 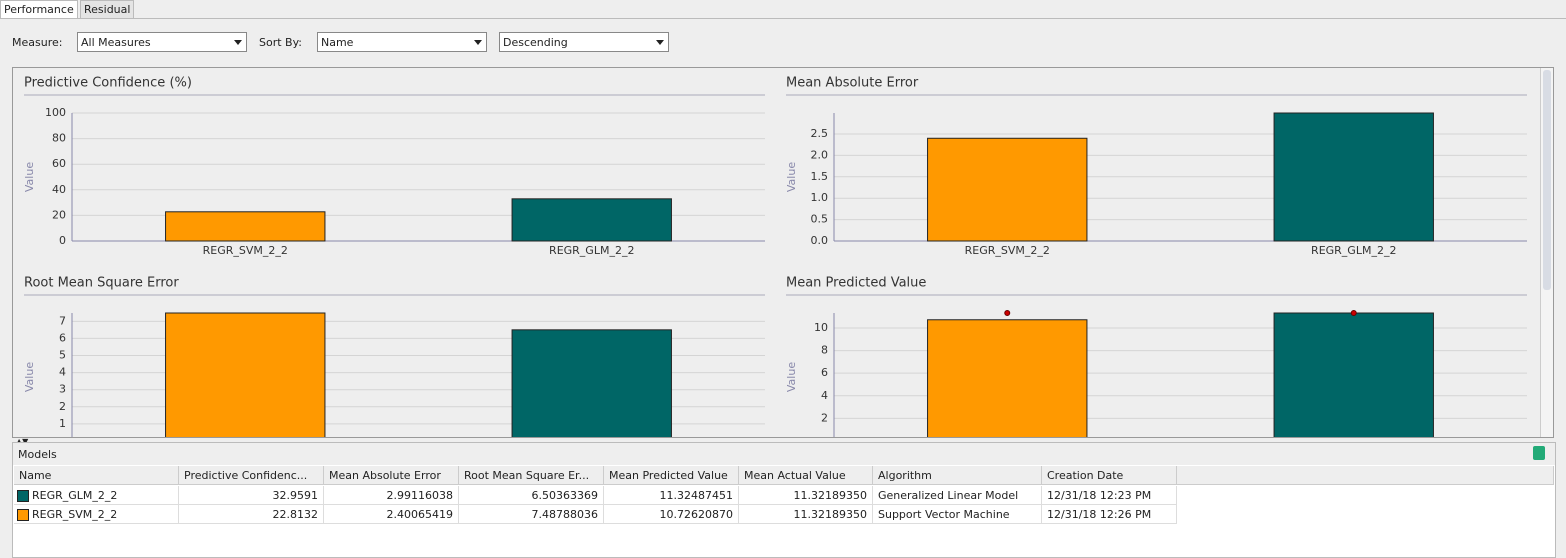 What do you see at coordinates (59, 163) in the screenshot?
I see `y-tick-label: 60` at bounding box center [59, 163].